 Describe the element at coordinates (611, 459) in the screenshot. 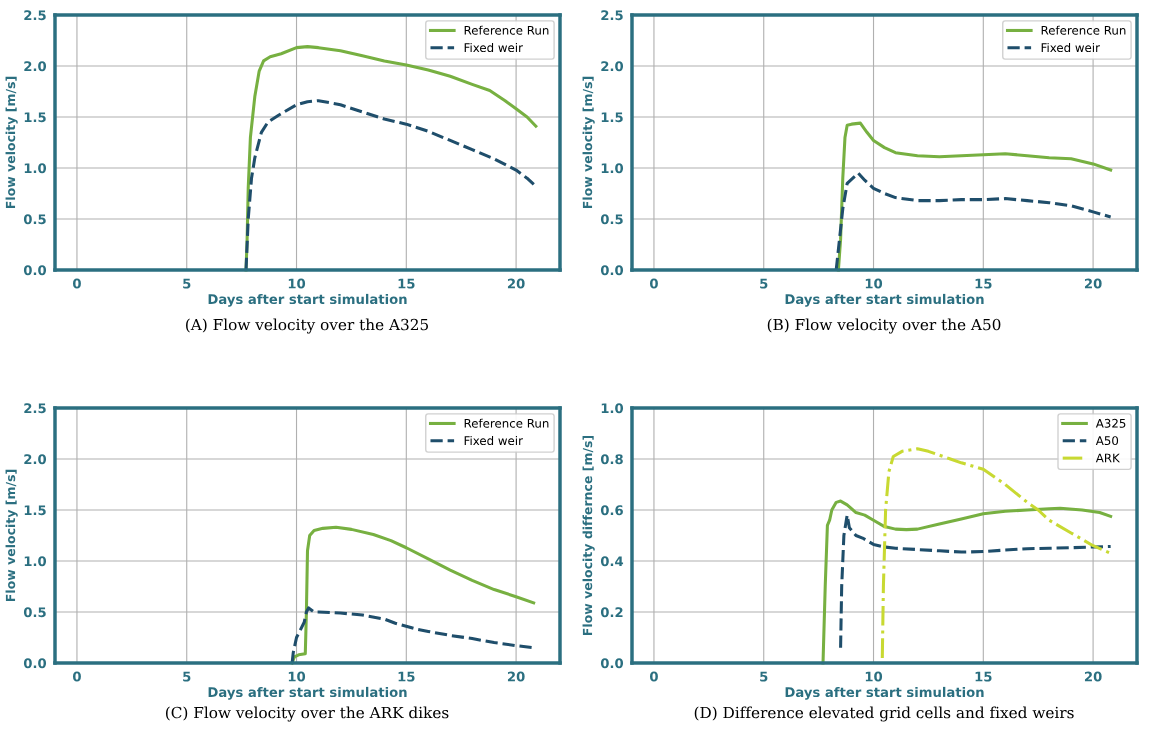

I see `y-tick-label: 0.8` at that location.